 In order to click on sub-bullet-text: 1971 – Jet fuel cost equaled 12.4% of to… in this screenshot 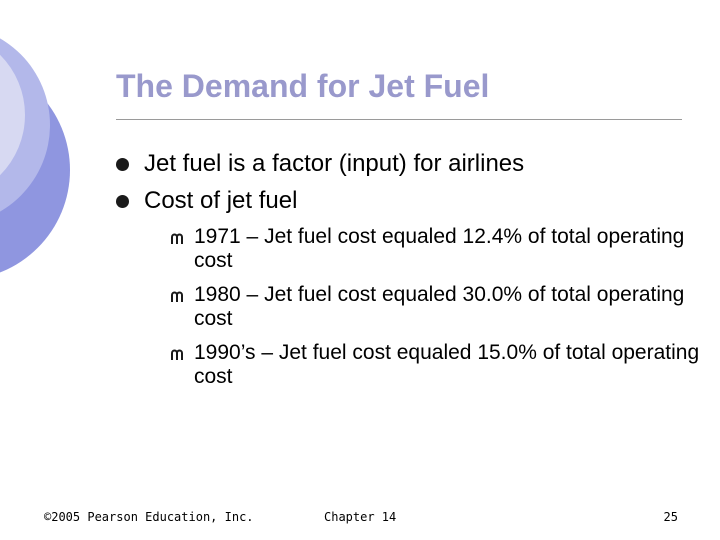, I will do `click(439, 248)`.